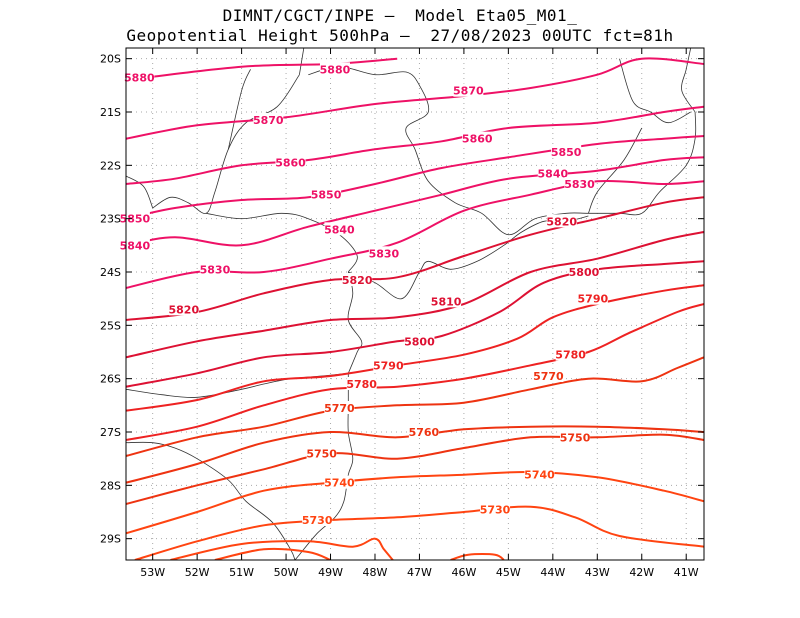  I want to click on contour-label: 5750, so click(575, 437).